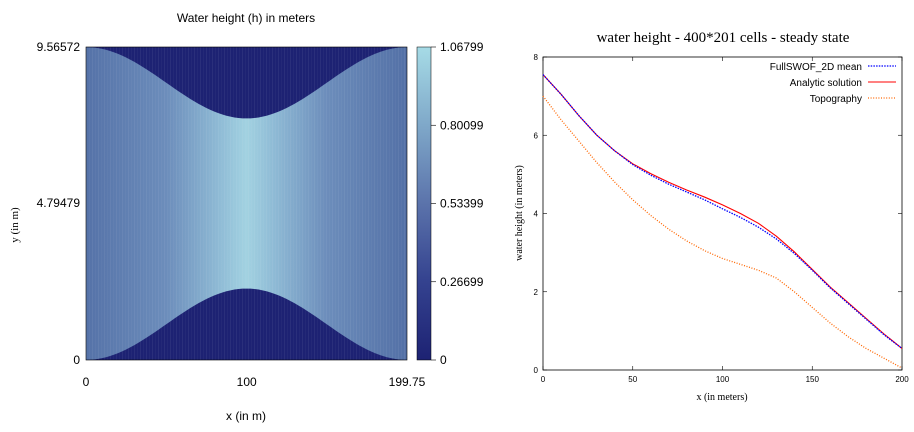  Describe the element at coordinates (902, 379) in the screenshot. I see `line-x-tick-label: 200` at that location.